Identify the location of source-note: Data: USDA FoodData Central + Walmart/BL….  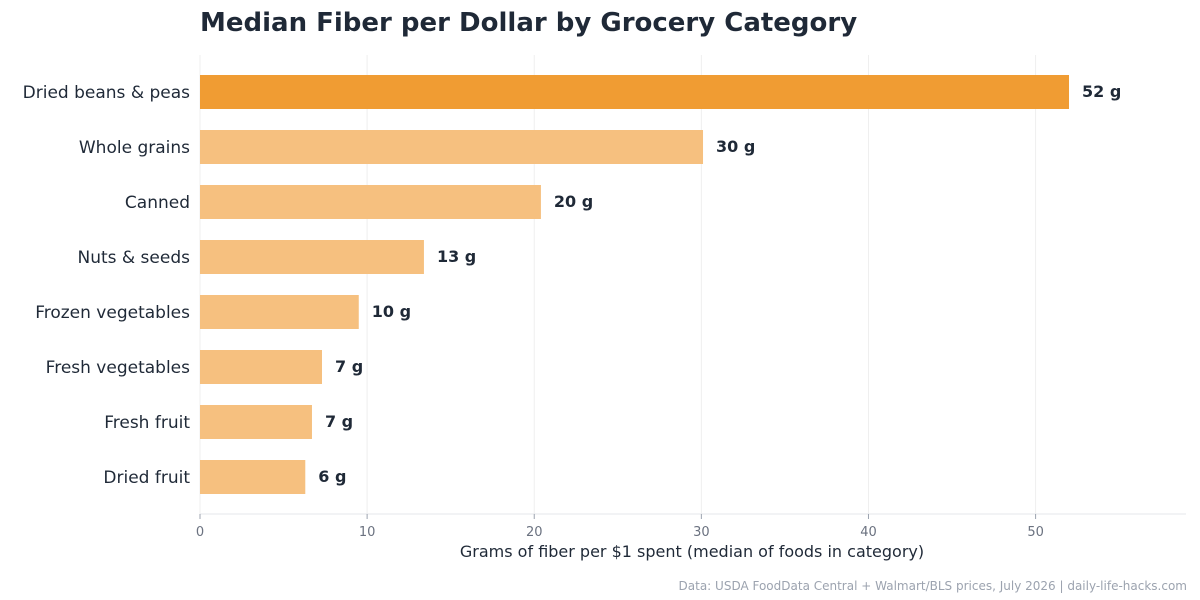
(932, 586).